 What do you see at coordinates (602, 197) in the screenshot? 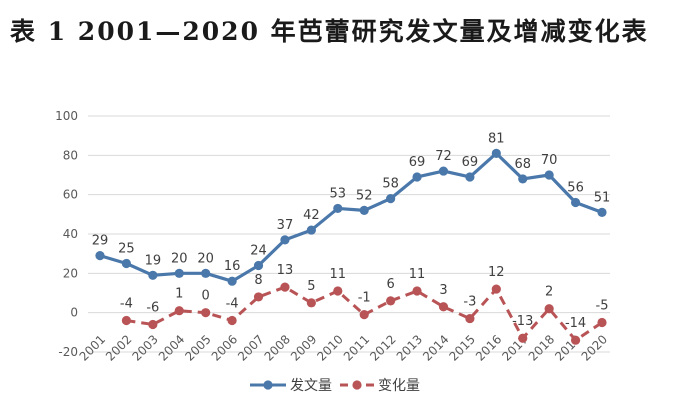
I see `count-data-label: 51` at bounding box center [602, 197].